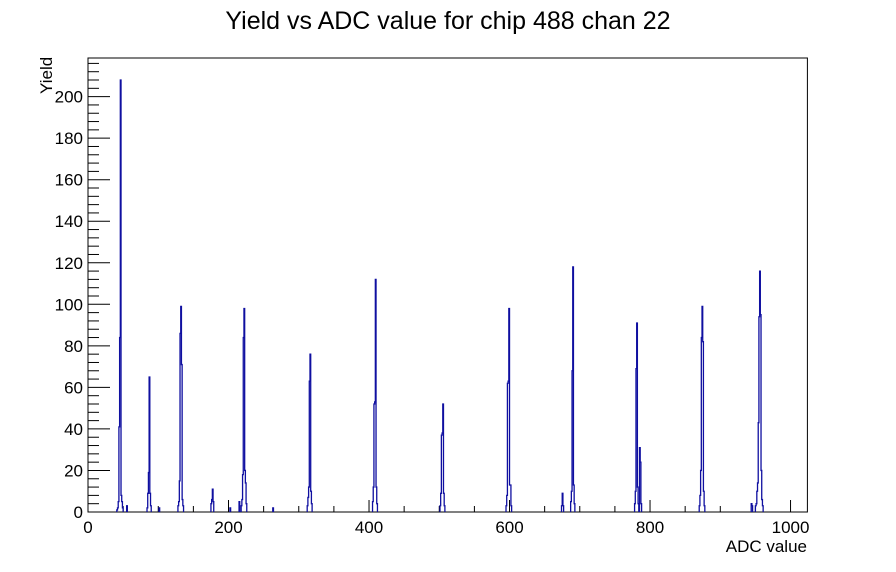 The height and width of the screenshot is (572, 896). Describe the element at coordinates (448, 21) in the screenshot. I see `chart-title: Yield vs ADC value for chip 488 chan 22` at that location.